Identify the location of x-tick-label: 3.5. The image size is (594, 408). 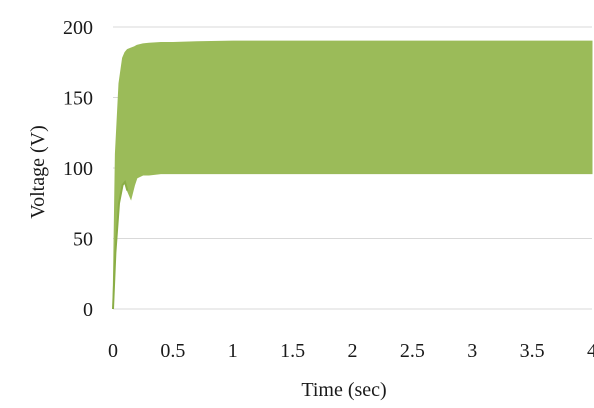
(532, 351).